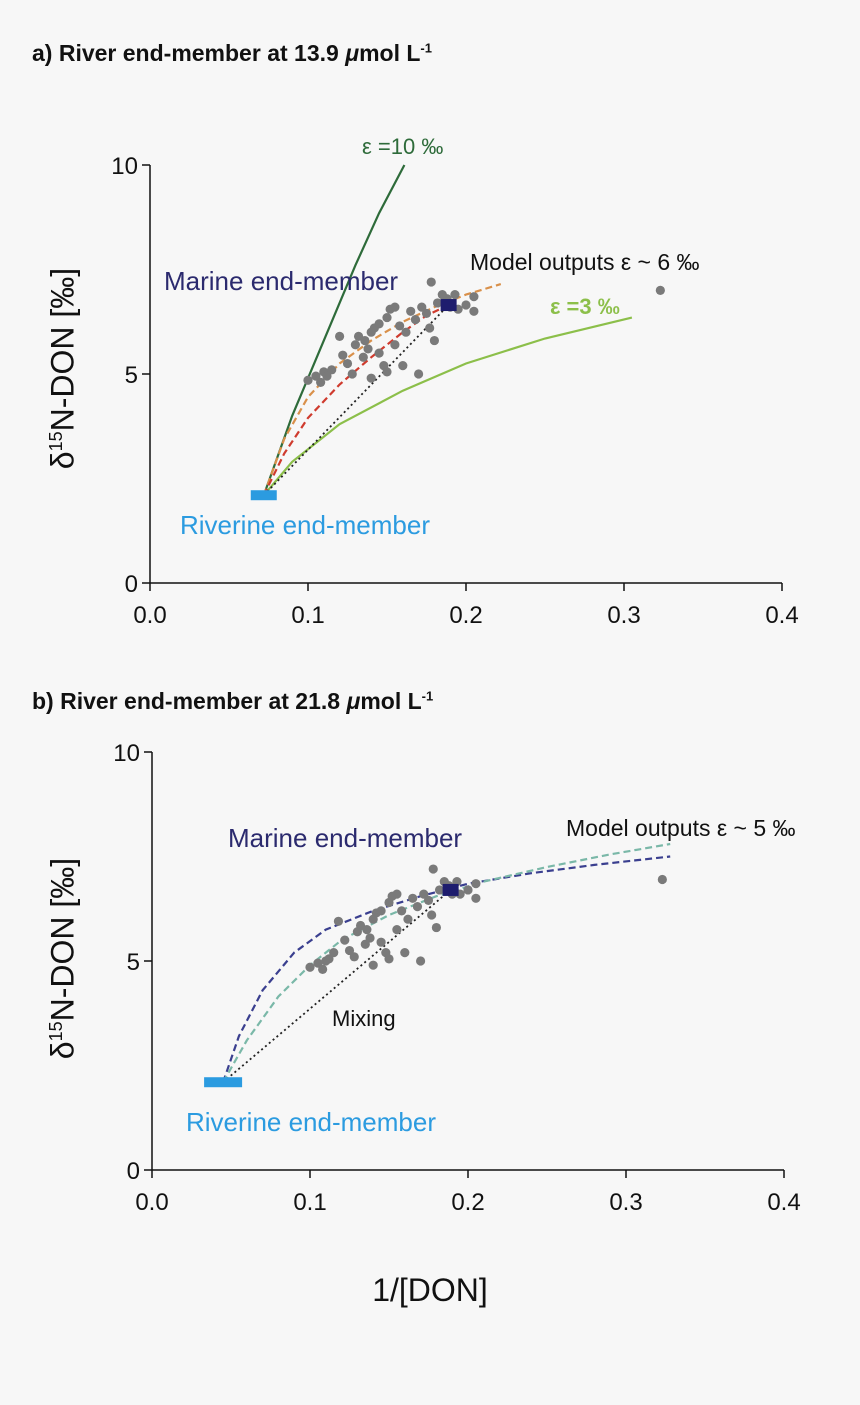  What do you see at coordinates (486, 919) in the screenshot?
I see `panel-b-points` at bounding box center [486, 919].